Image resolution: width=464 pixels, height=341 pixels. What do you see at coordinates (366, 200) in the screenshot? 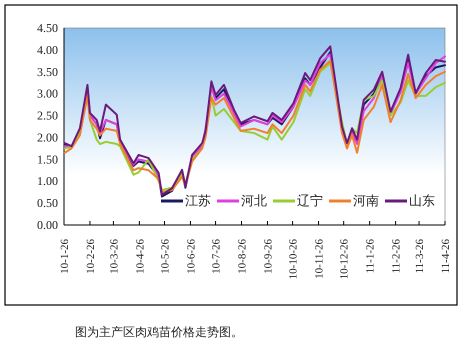
I see `legend-label: 河南` at bounding box center [366, 200].